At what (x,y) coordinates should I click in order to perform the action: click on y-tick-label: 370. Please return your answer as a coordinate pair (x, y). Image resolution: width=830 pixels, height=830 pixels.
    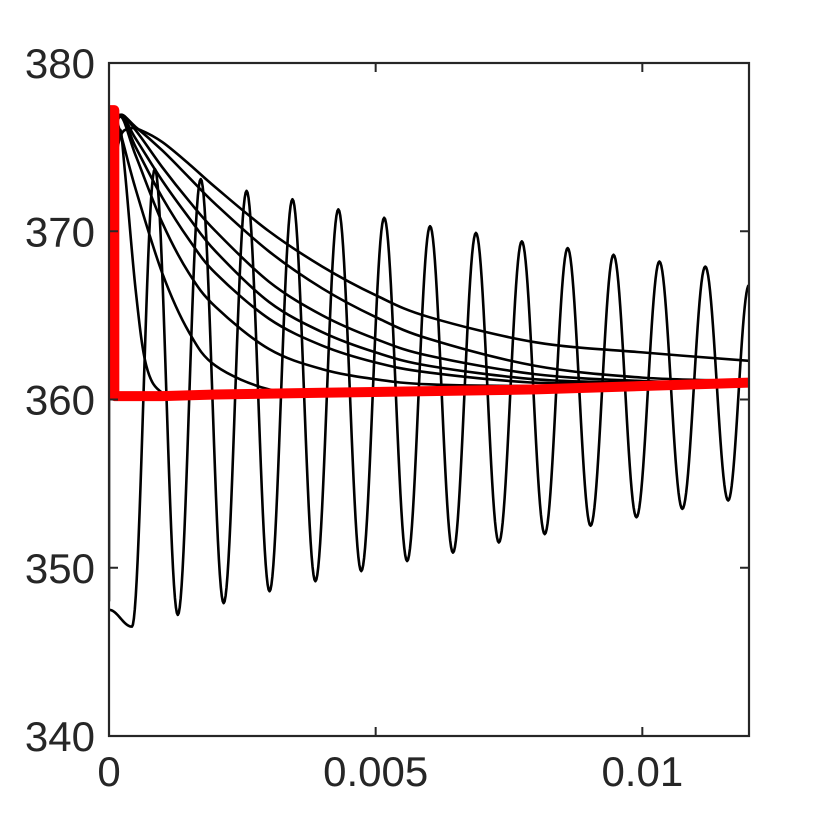
    Looking at the image, I should click on (60, 231).